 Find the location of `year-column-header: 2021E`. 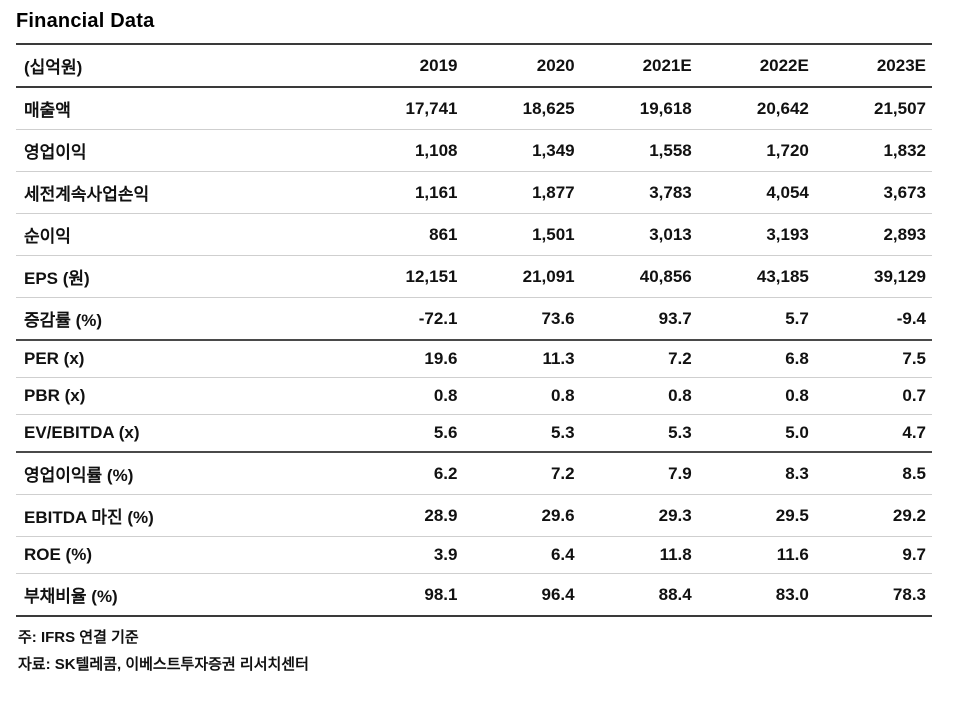

year-column-header: 2021E is located at coordinates (639, 66).